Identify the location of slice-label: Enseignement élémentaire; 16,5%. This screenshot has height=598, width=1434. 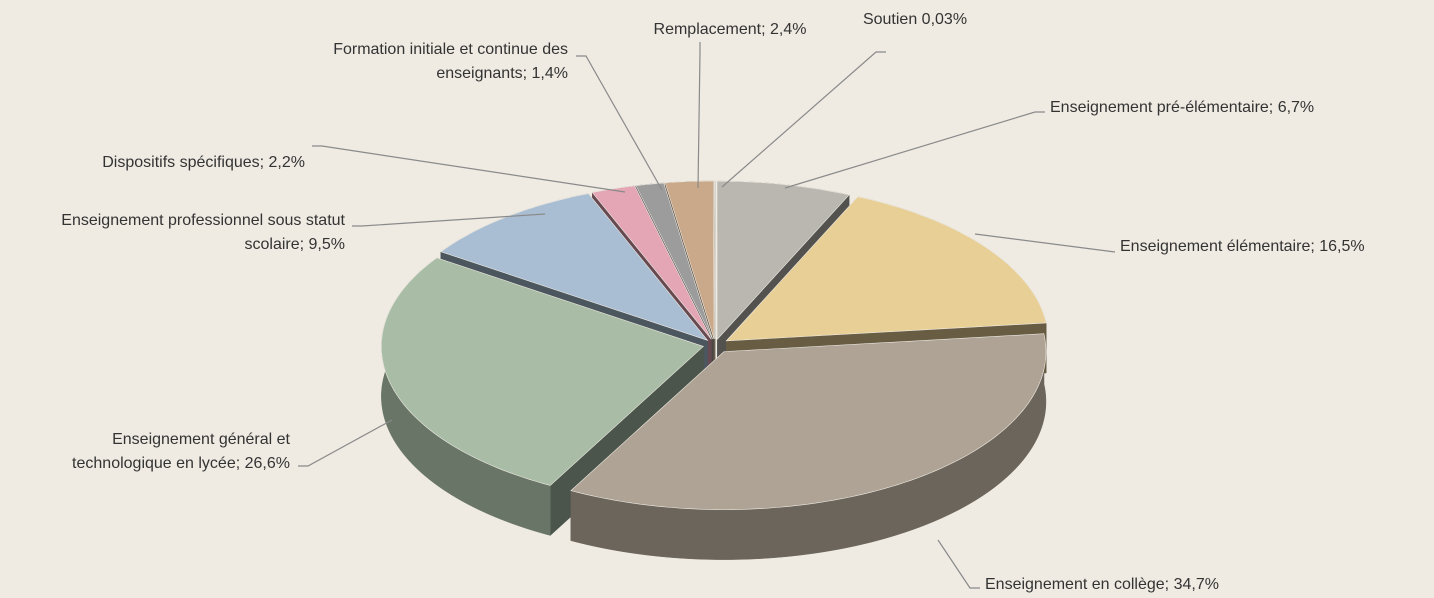
(1277, 247).